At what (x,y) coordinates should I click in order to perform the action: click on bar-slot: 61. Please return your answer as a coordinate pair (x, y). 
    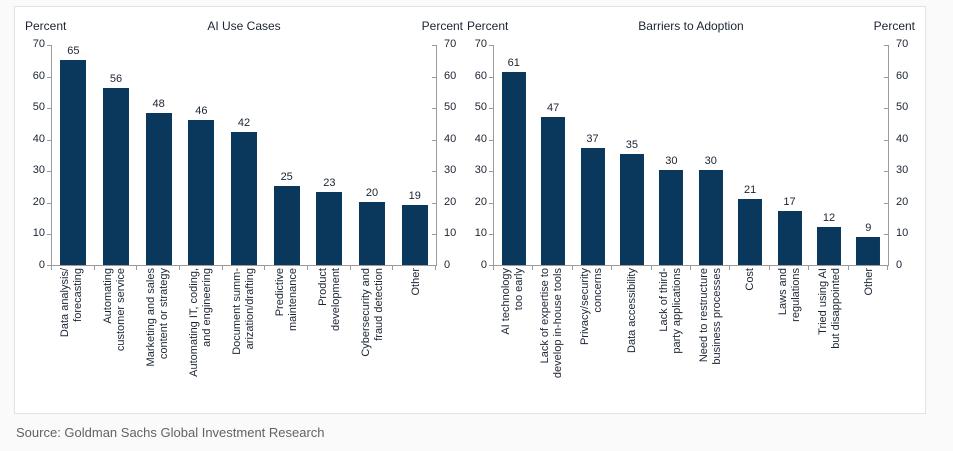
    Looking at the image, I should click on (513, 155).